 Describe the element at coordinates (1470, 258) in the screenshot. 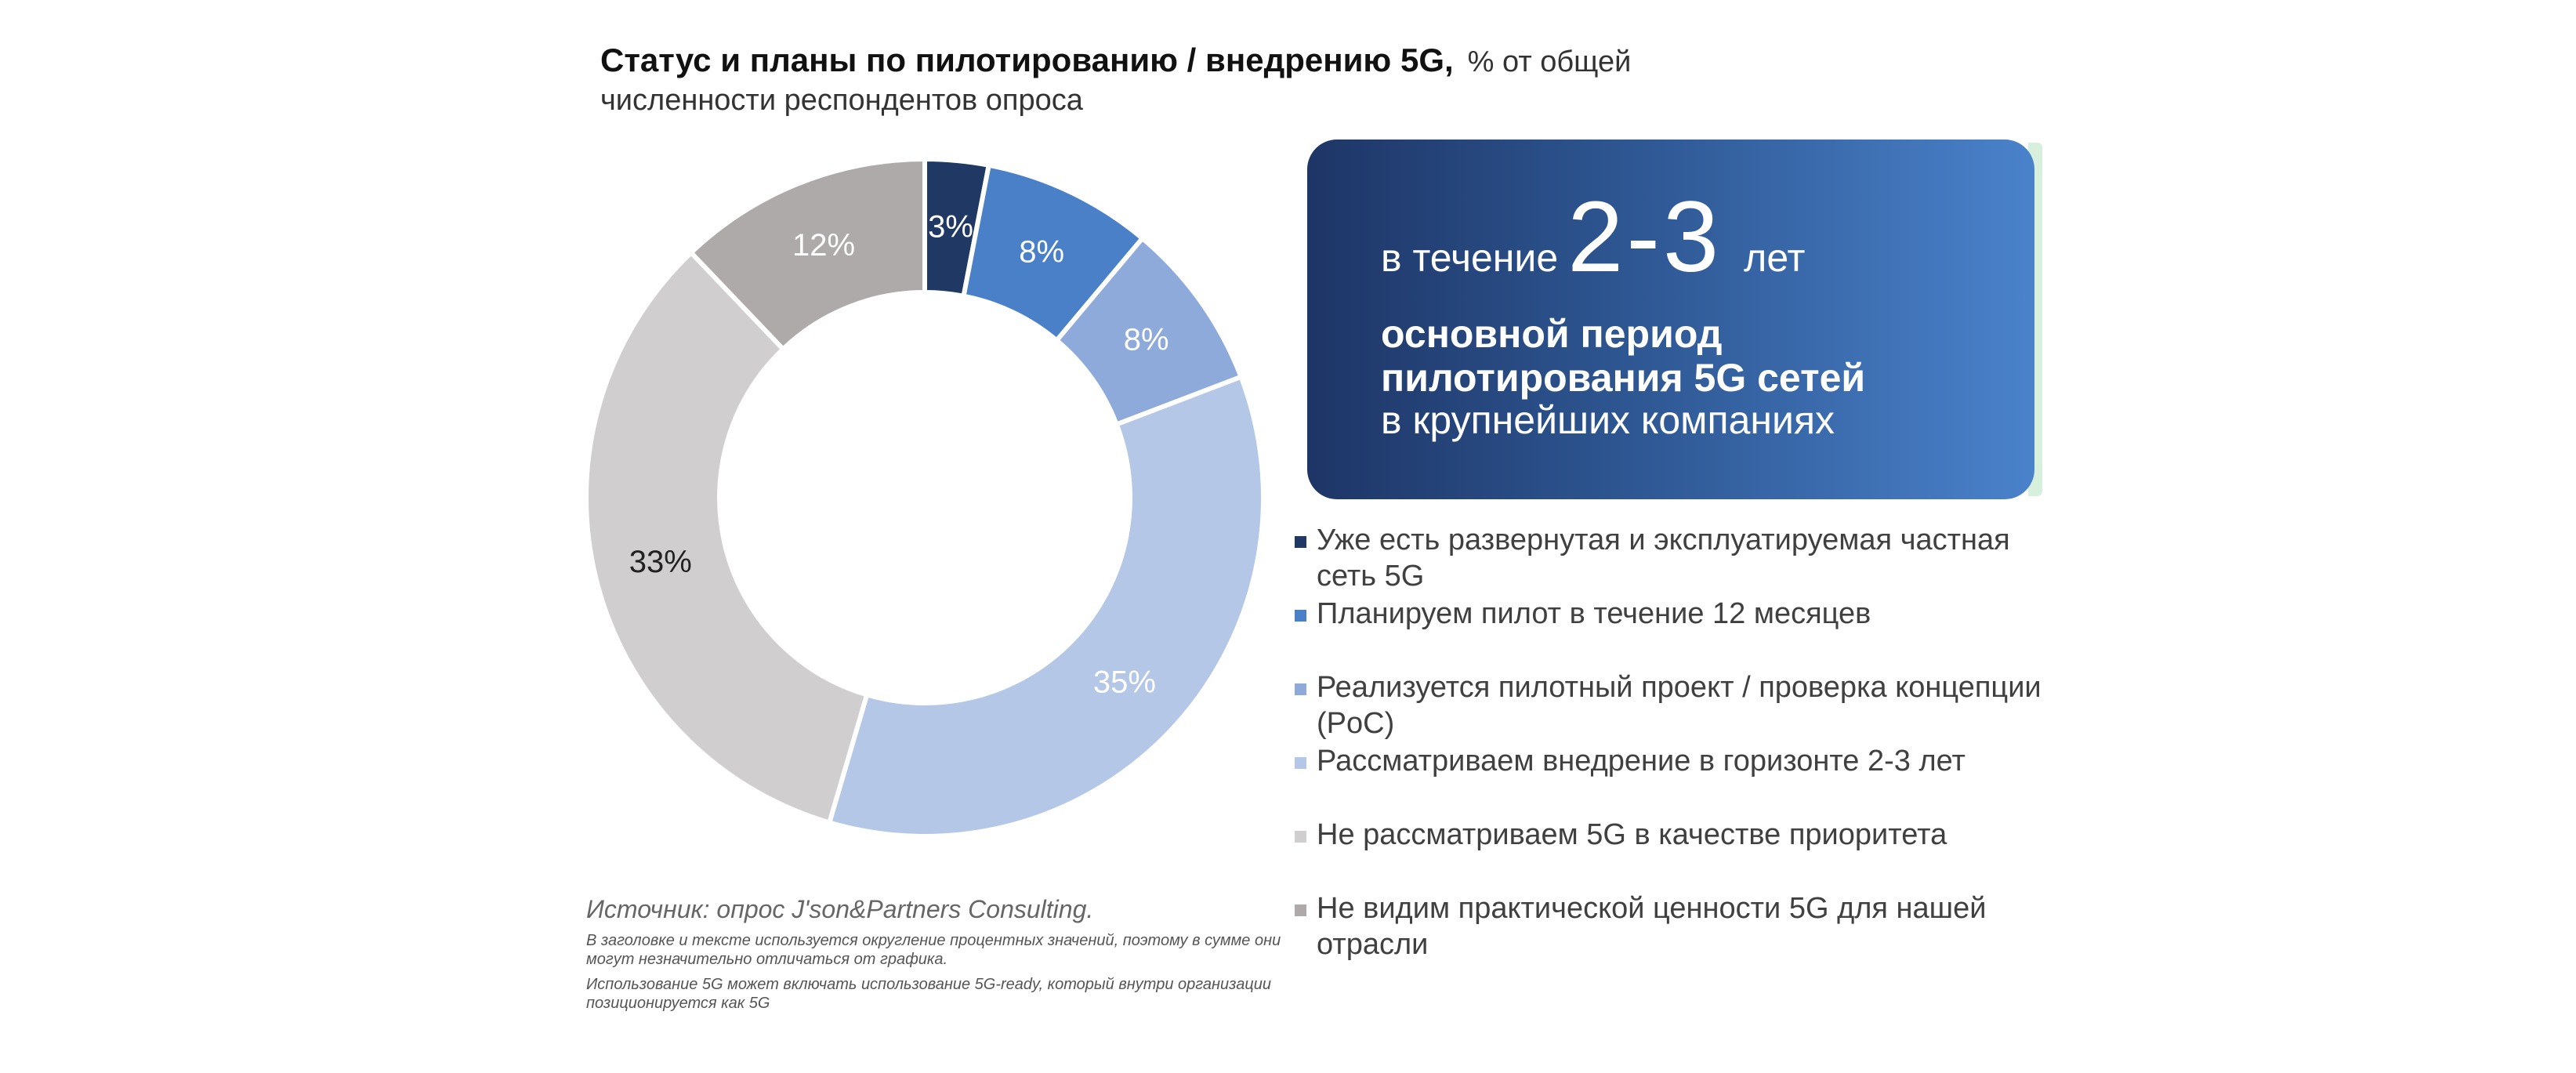

I see `callout-prefix: в течение` at that location.